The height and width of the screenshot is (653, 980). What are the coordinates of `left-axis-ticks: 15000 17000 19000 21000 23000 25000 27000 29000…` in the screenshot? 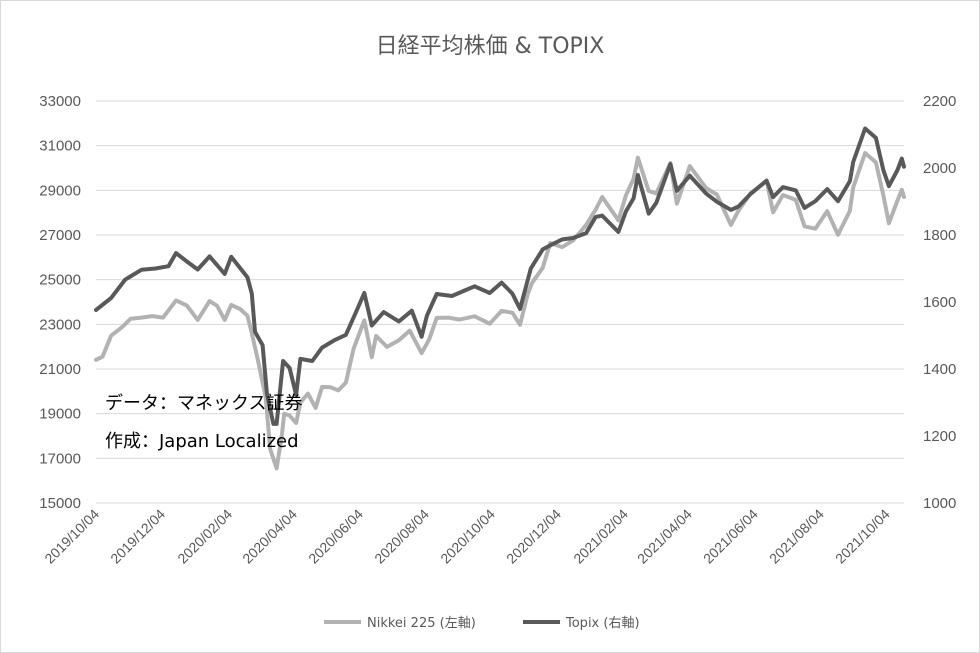 It's located at (60, 302).